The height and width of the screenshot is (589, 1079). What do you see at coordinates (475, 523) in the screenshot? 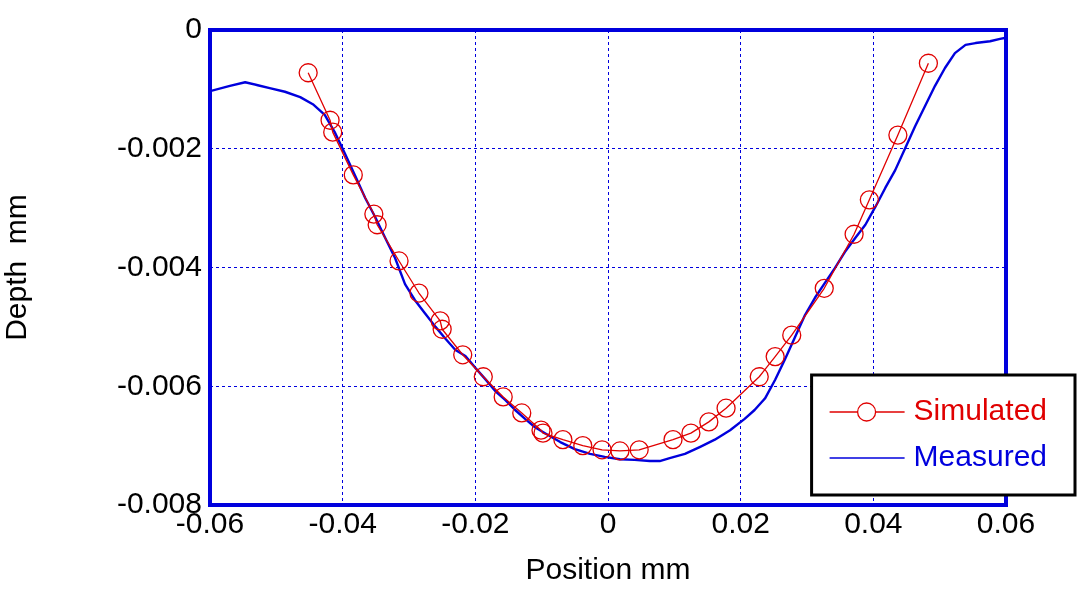
I see `x-tick-label: -0.02` at bounding box center [475, 523].